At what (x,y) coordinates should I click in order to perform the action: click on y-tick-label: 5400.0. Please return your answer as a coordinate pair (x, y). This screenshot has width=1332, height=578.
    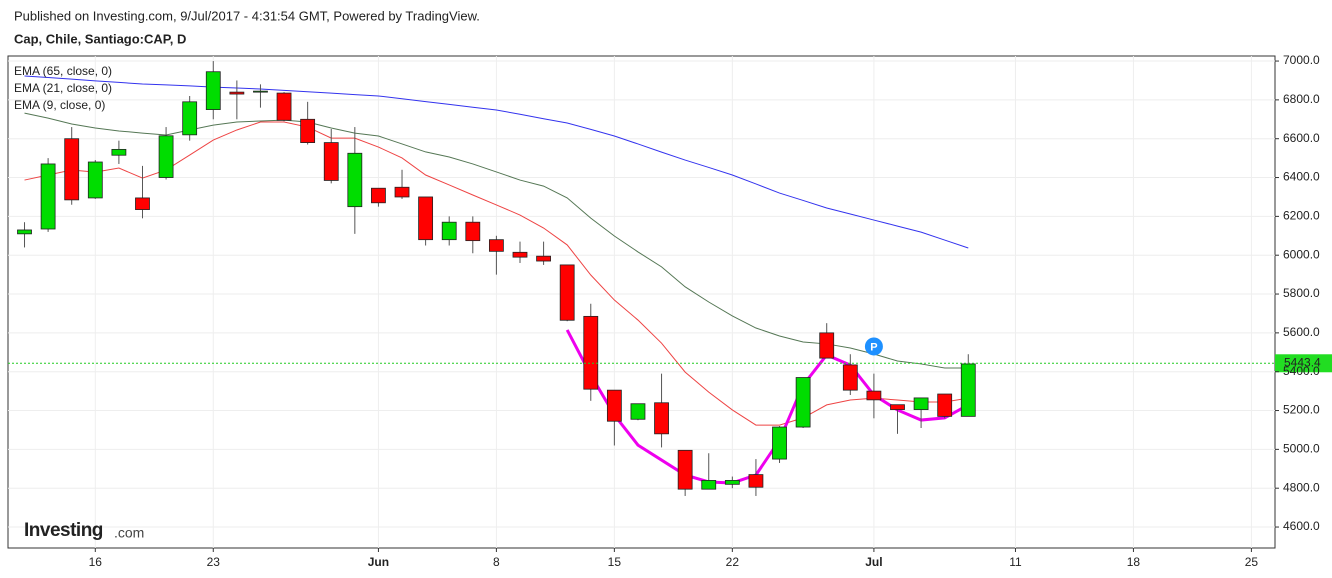
    Looking at the image, I should click on (1301, 371).